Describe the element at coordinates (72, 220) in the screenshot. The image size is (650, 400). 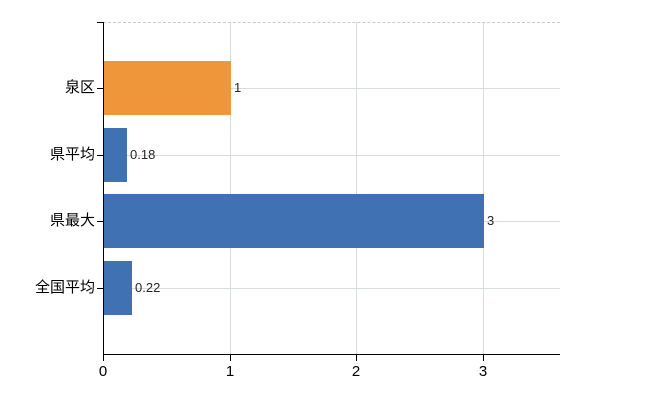
I see `category-label: 県最大` at that location.